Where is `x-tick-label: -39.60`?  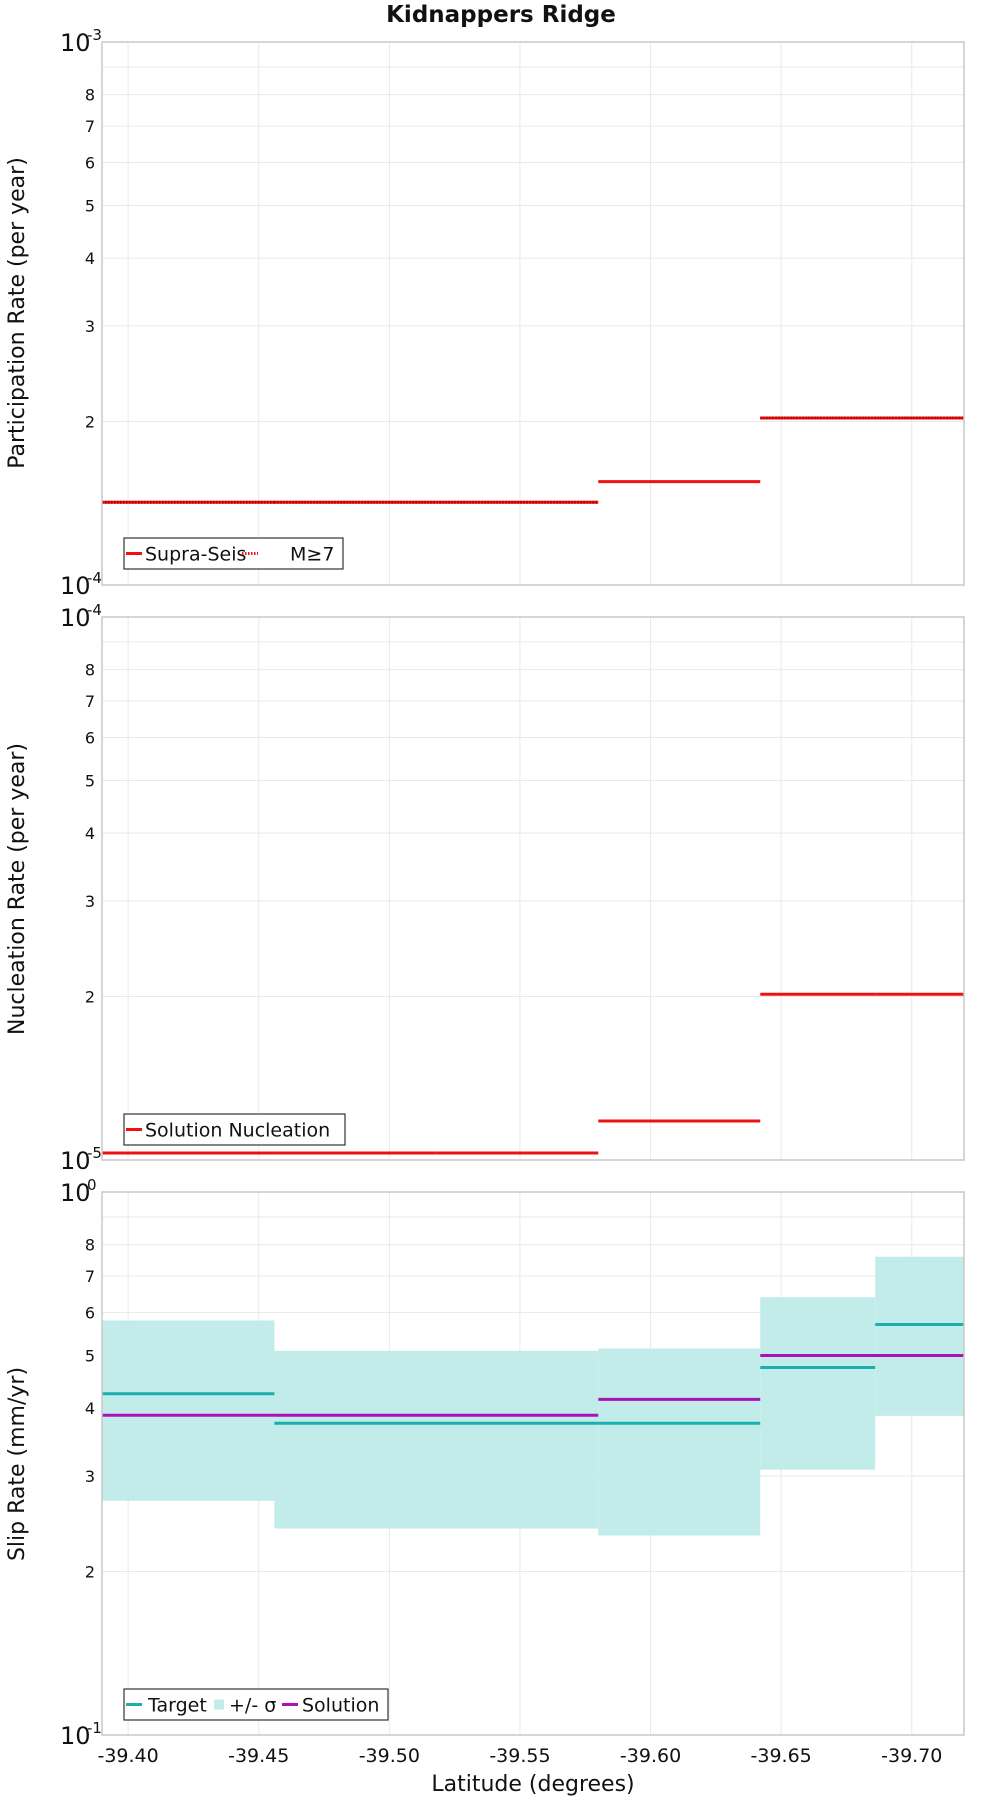
x-tick-label: -39.60 is located at coordinates (650, 1756).